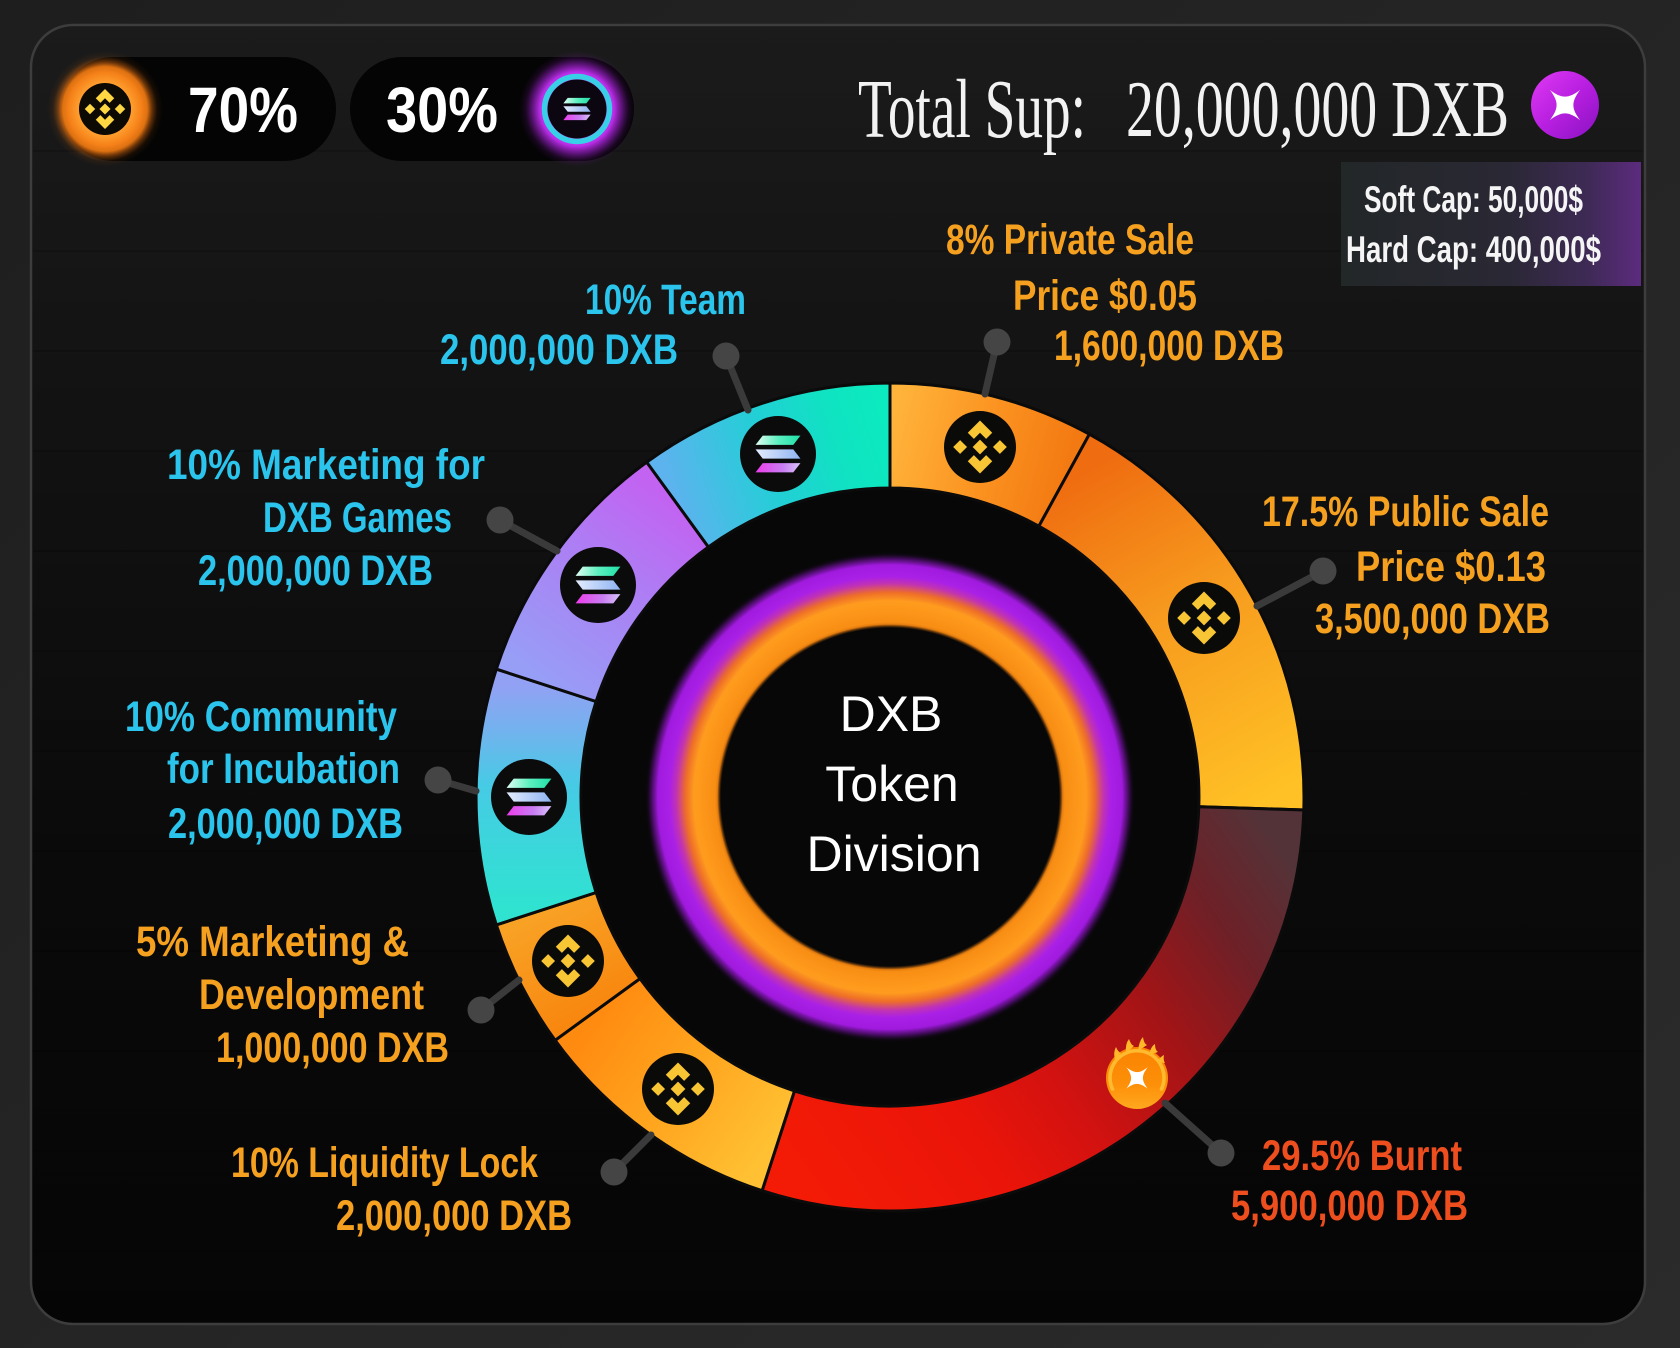 Image resolution: width=1680 pixels, height=1348 pixels. I want to click on svg-text: 10% Liquidity Lock, so click(384, 1163).